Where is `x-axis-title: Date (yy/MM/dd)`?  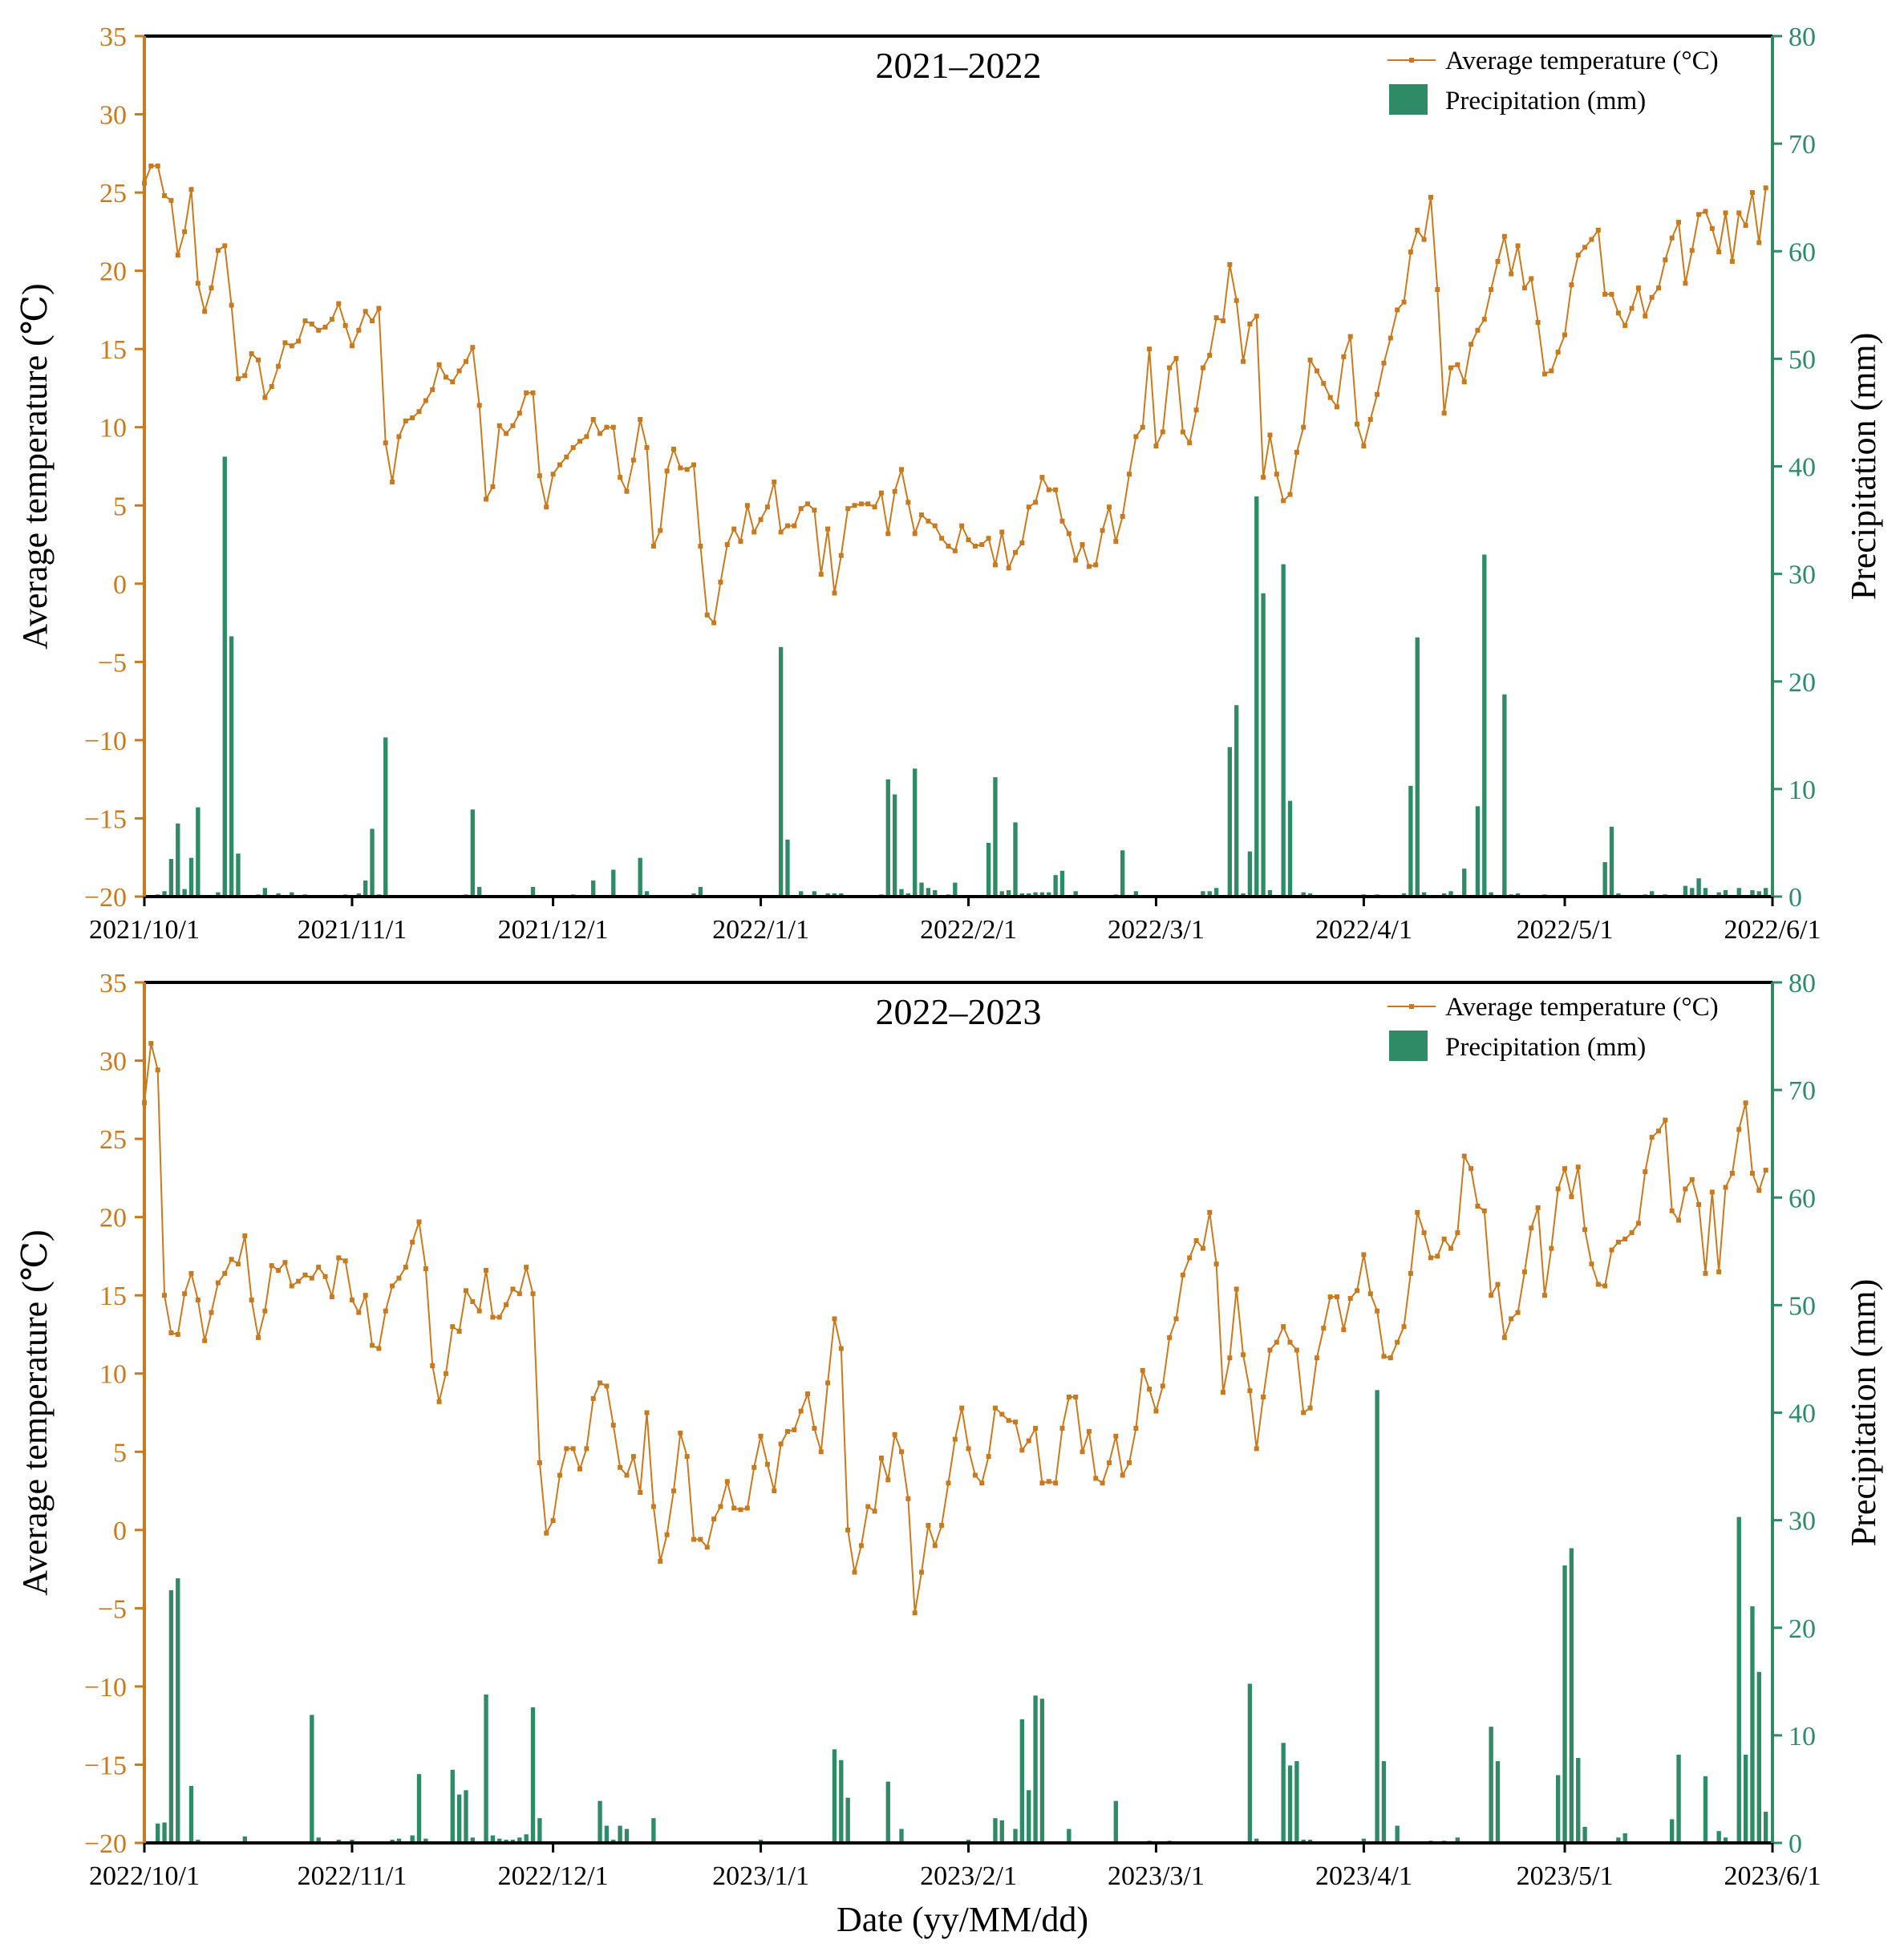
x-axis-title: Date (yy/MM/dd) is located at coordinates (962, 1919).